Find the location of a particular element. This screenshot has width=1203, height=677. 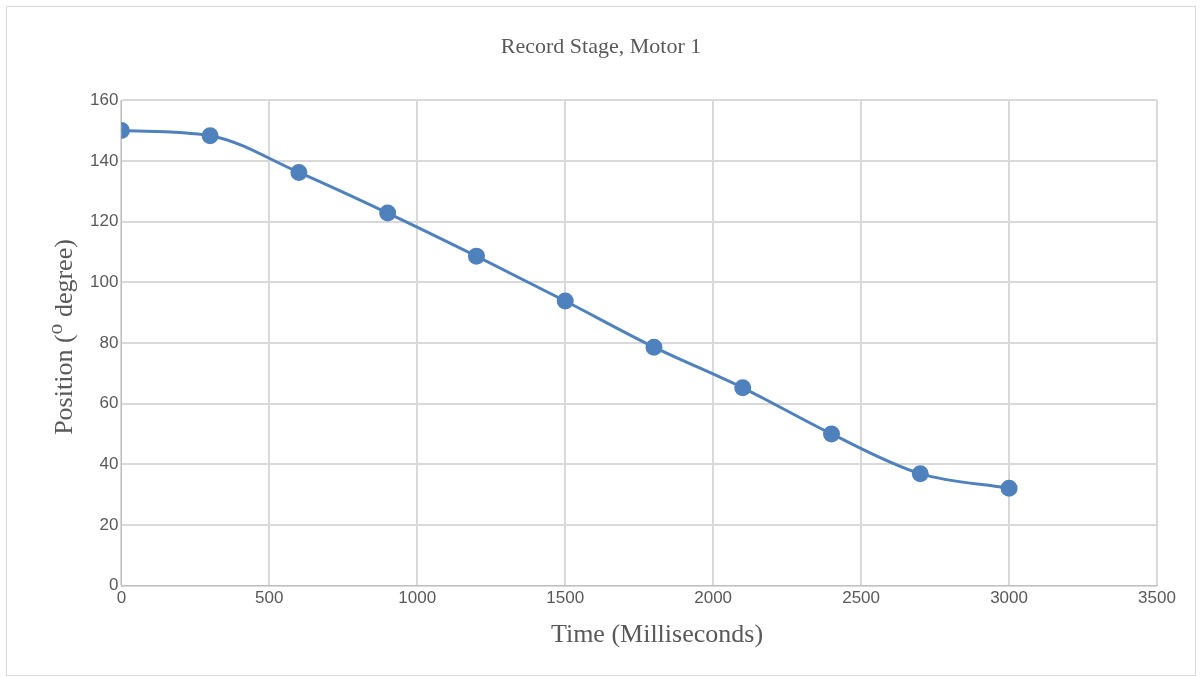

x-tick-label: 500 is located at coordinates (269, 598).